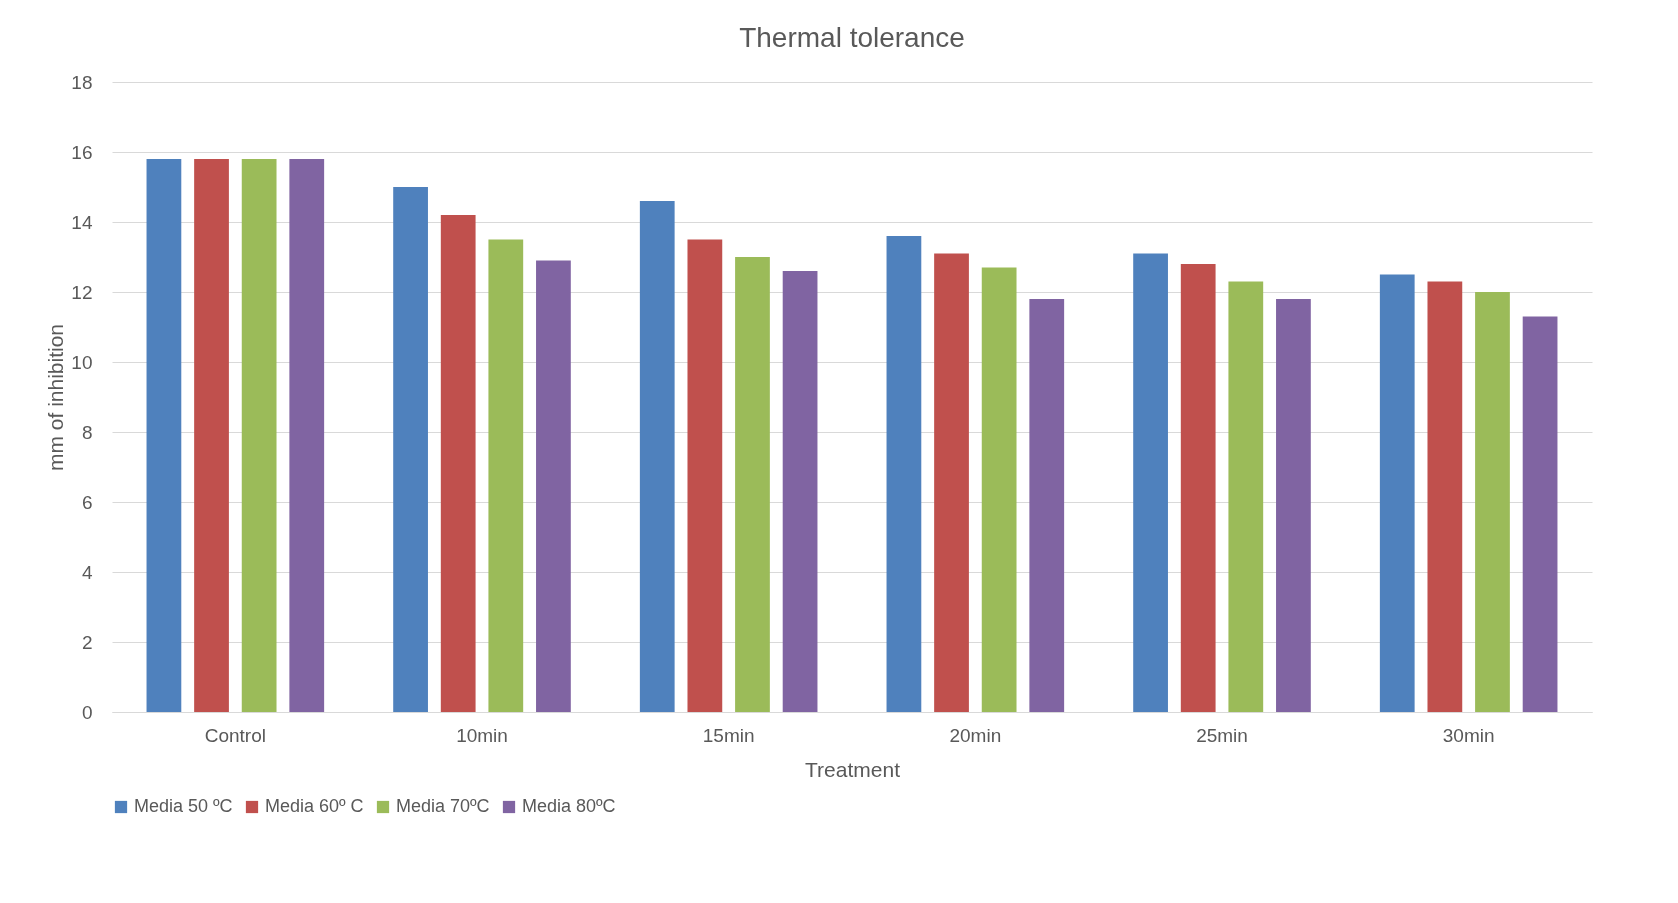 The width and height of the screenshot is (1678, 903). What do you see at coordinates (87, 432) in the screenshot?
I see `y-tick-label: 8` at bounding box center [87, 432].